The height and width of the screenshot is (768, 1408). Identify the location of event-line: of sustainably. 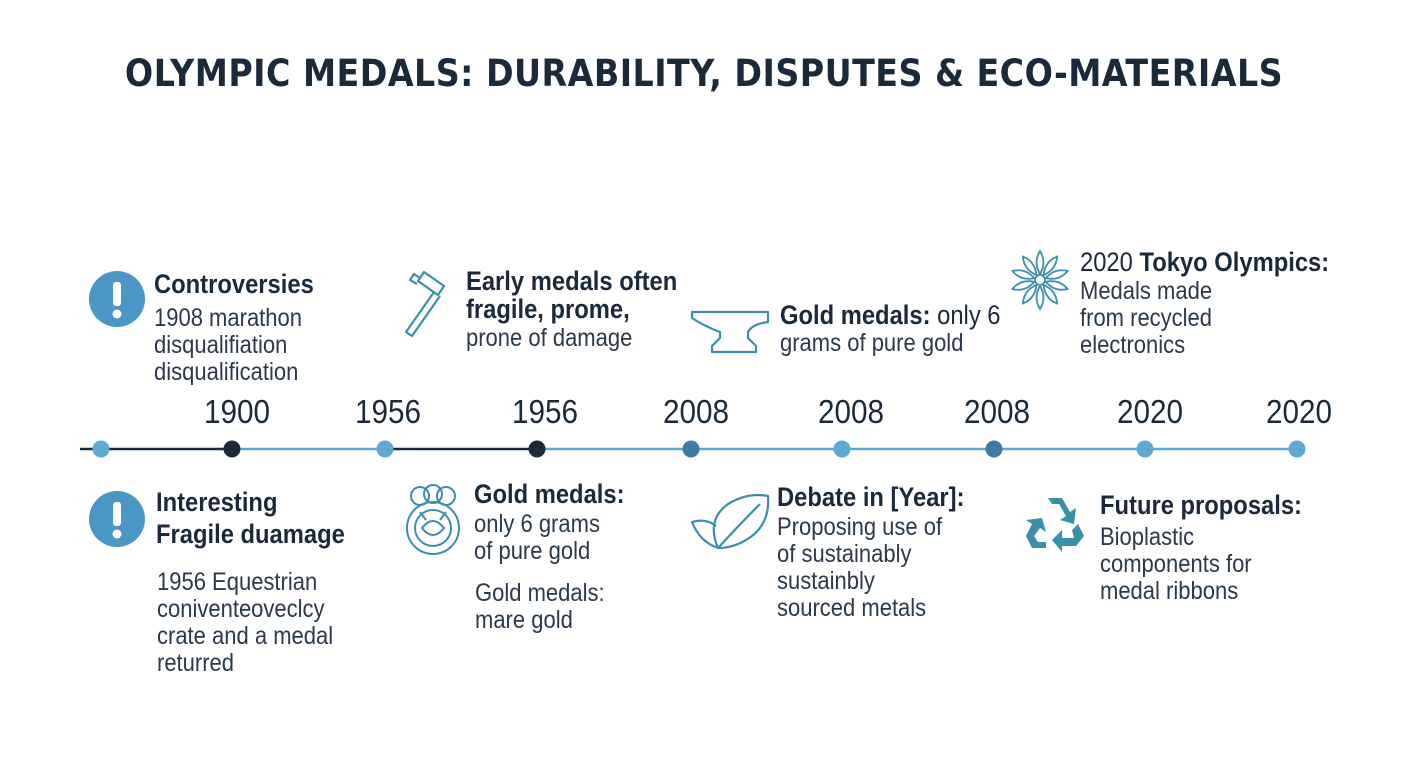
(844, 554).